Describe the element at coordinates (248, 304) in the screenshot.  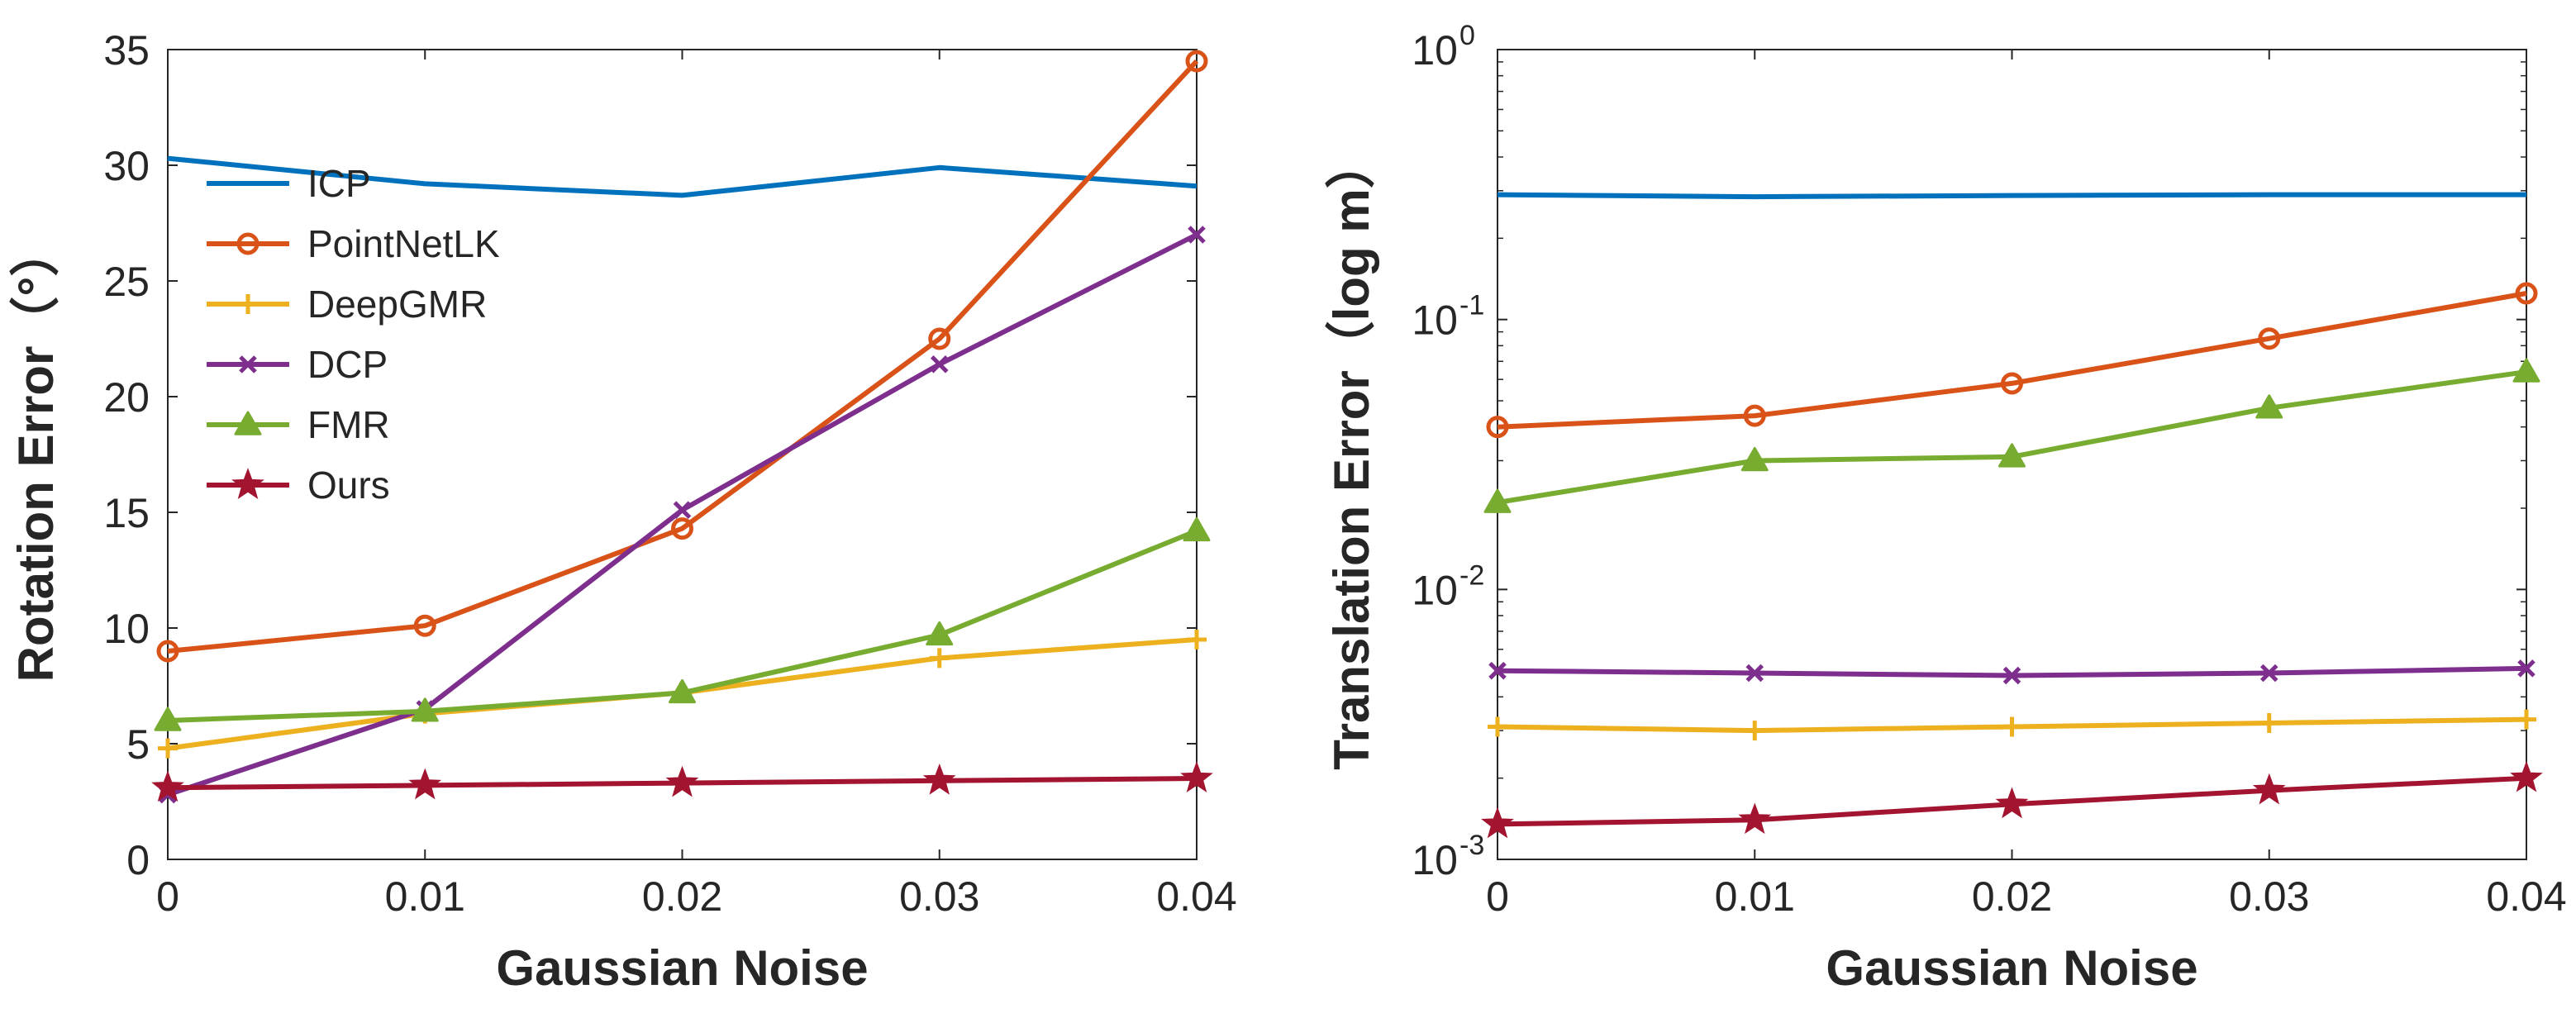
I see `legend-marker-deepgmr` at that location.